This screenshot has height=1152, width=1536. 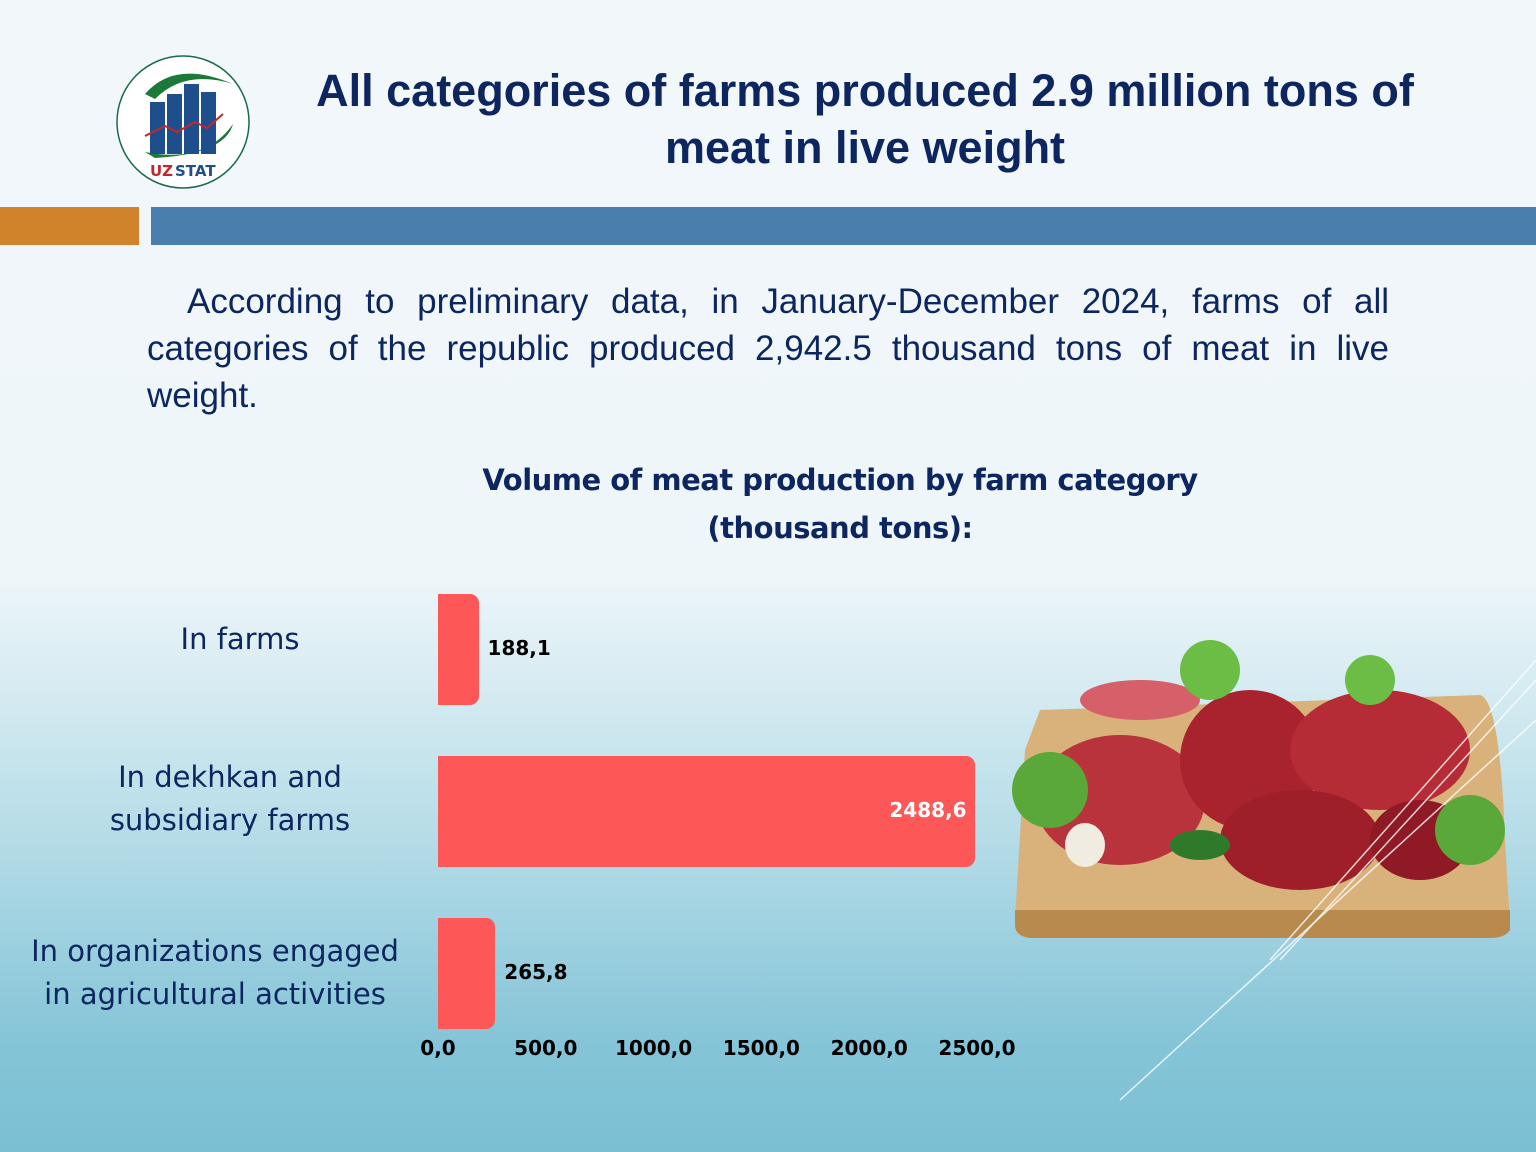 What do you see at coordinates (519, 648) in the screenshot?
I see `data-label: 188,1` at bounding box center [519, 648].